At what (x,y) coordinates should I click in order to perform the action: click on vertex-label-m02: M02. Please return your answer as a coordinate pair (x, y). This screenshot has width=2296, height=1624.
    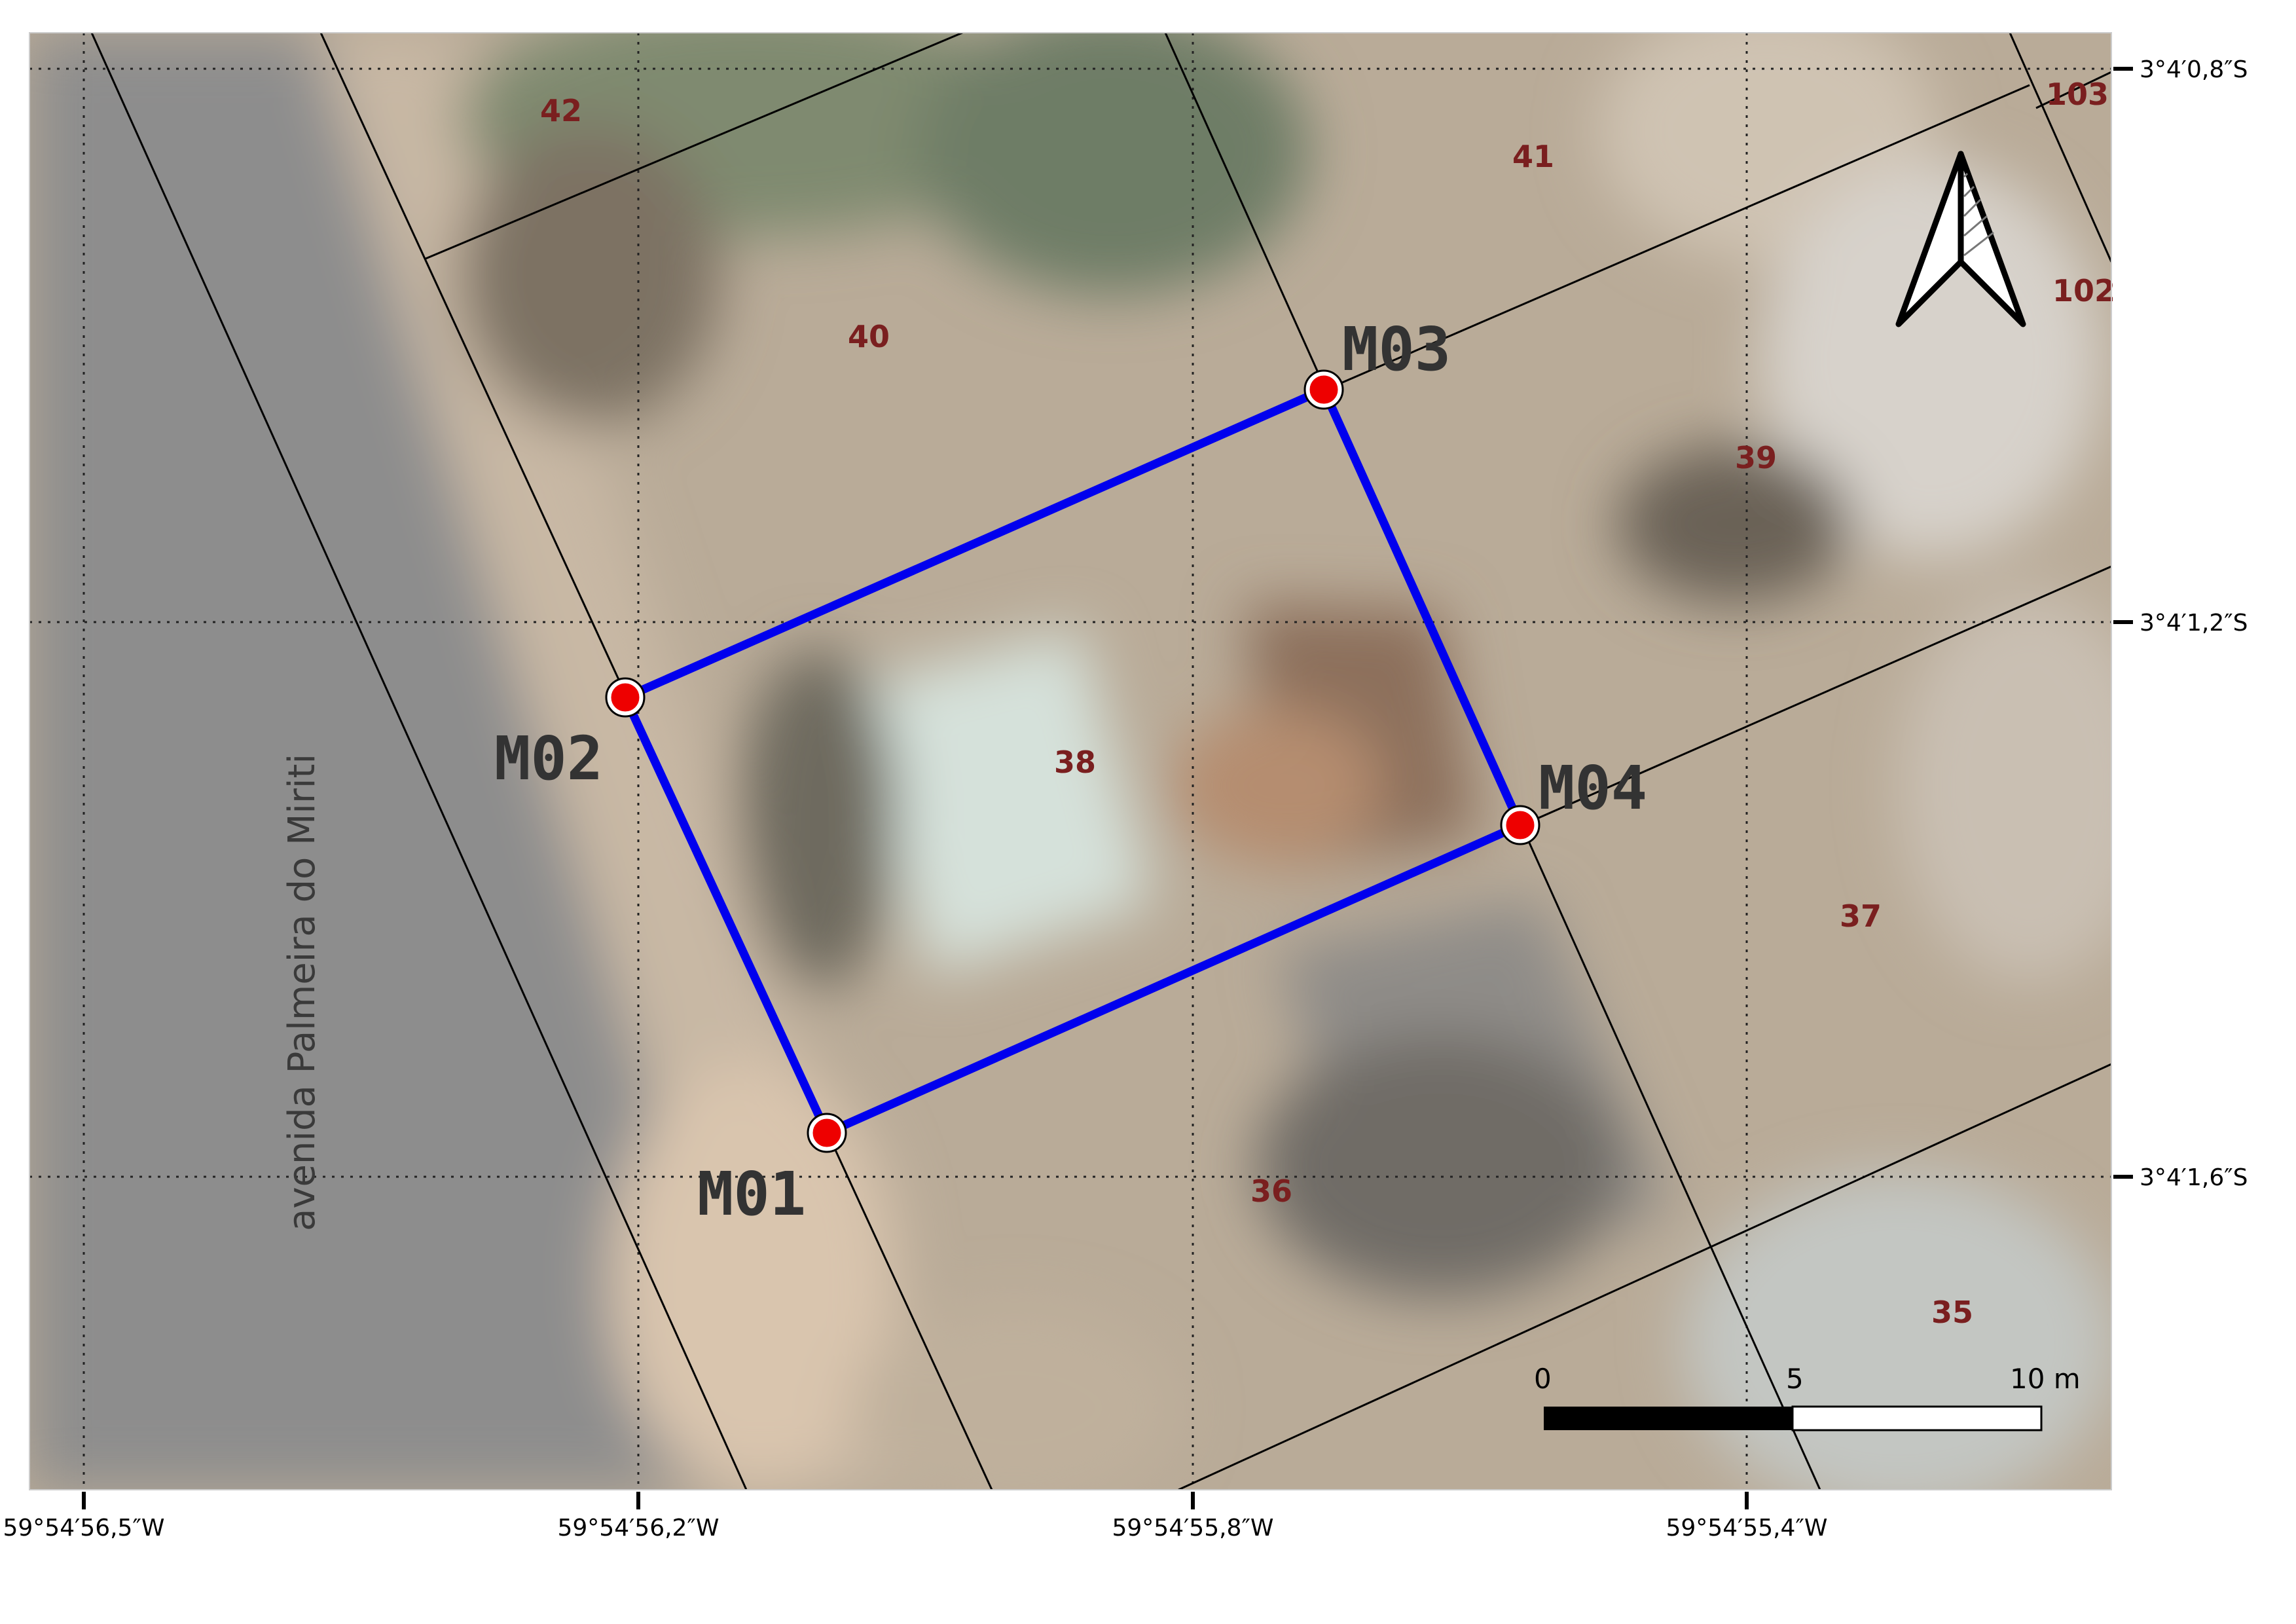
    Looking at the image, I should click on (548, 759).